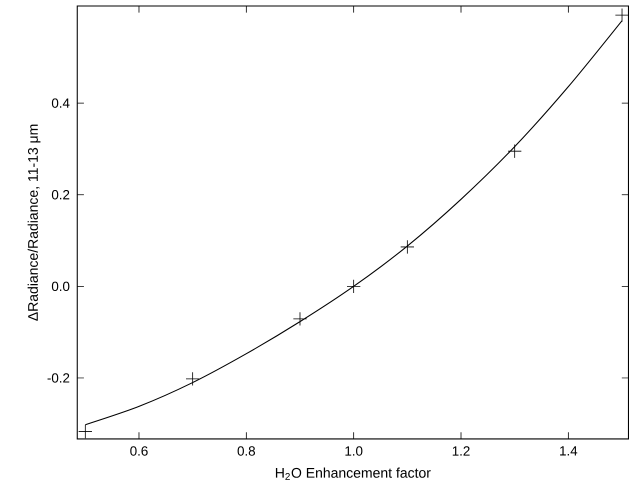 The image size is (629, 496). I want to click on x-tick-label: 1.0, so click(353, 451).